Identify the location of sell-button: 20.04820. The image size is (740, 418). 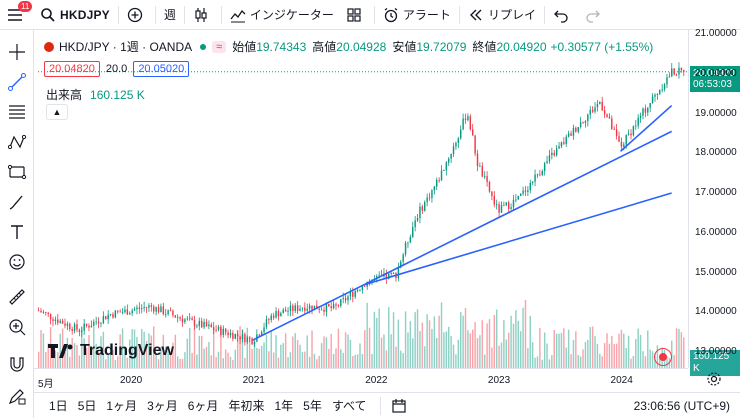
(72, 69).